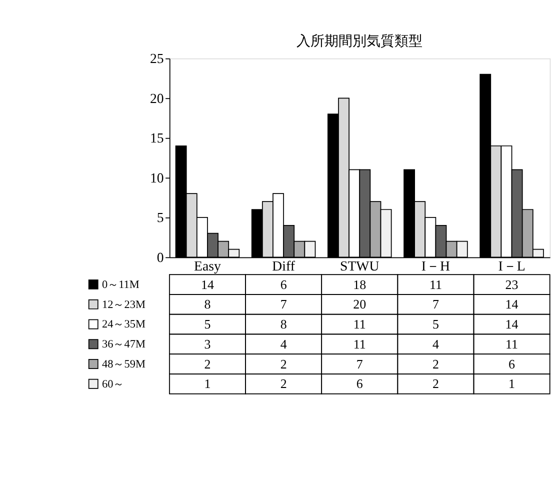 This screenshot has width=555, height=479. Describe the element at coordinates (124, 364) in the screenshot. I see `legend-label: 48～59M` at that location.